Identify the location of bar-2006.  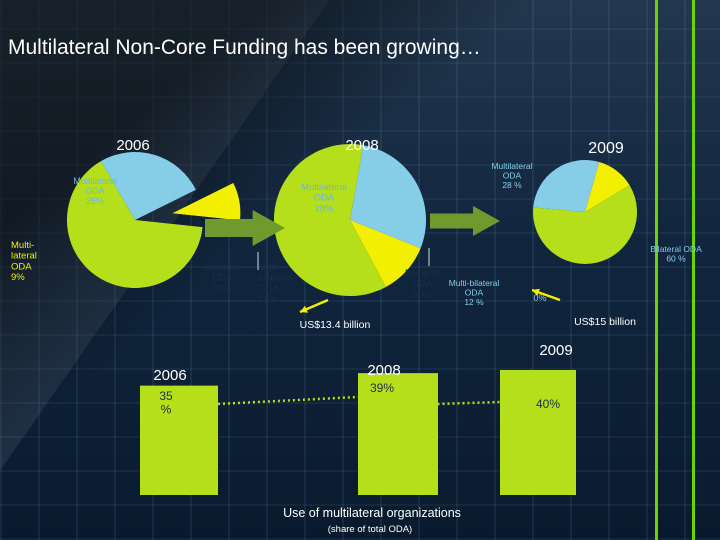
(179, 440).